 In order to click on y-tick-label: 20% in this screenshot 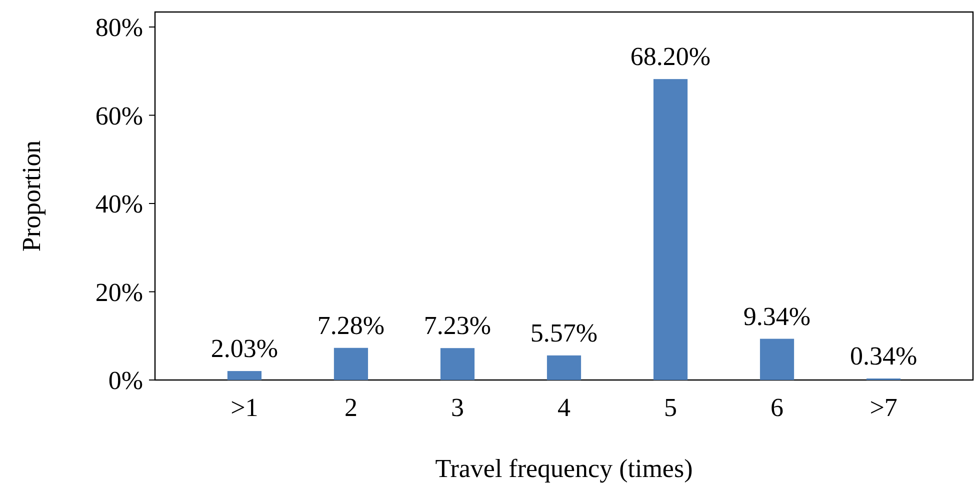, I will do `click(119, 292)`.